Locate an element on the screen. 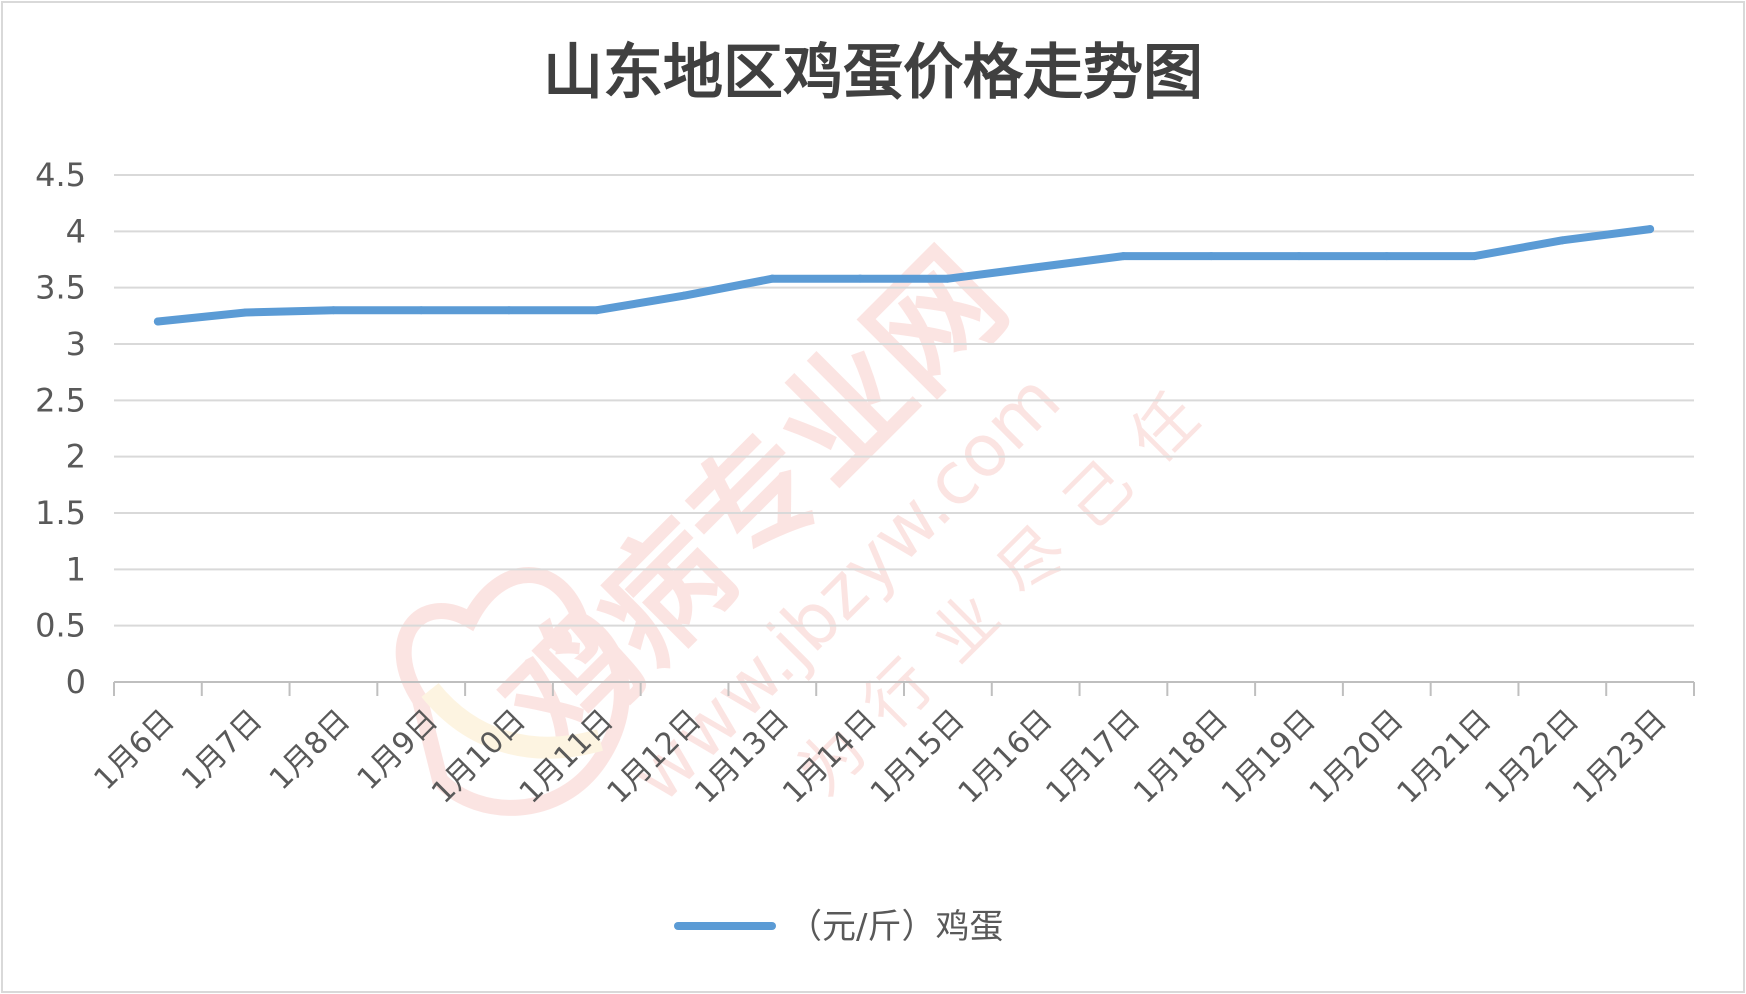 This screenshot has height=994, width=1746. x-tick-label: 1月23日 is located at coordinates (1620, 757).